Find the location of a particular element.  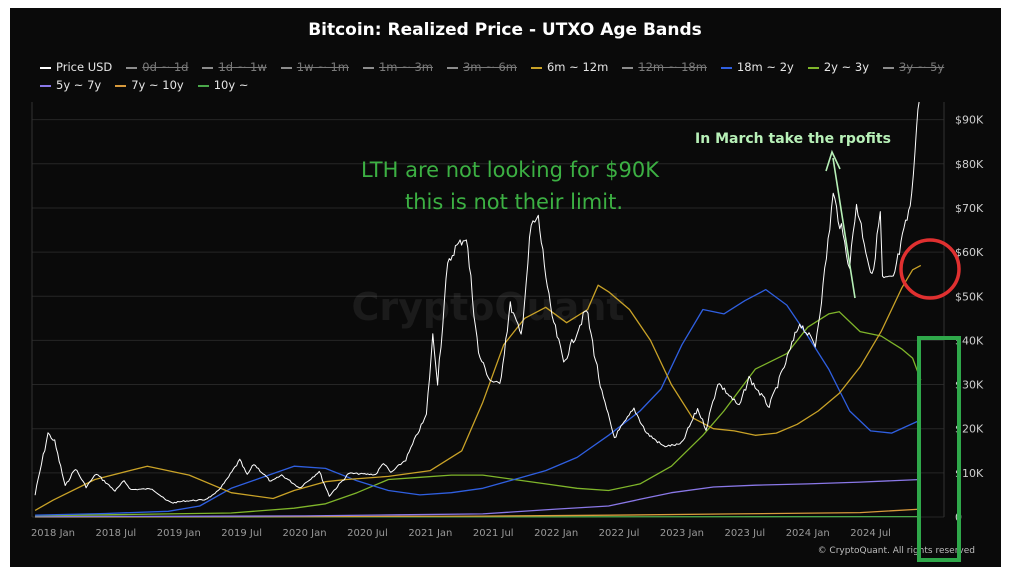

annotation-text: LTH are not looking for $90K is located at coordinates (510, 170).